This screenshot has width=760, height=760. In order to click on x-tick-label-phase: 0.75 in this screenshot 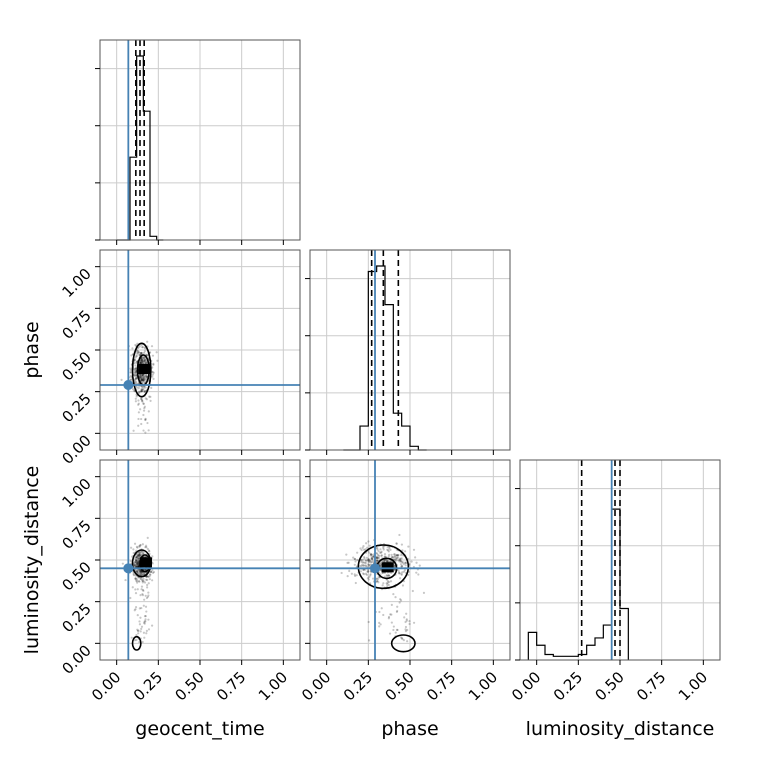, I will do `click(441, 686)`.